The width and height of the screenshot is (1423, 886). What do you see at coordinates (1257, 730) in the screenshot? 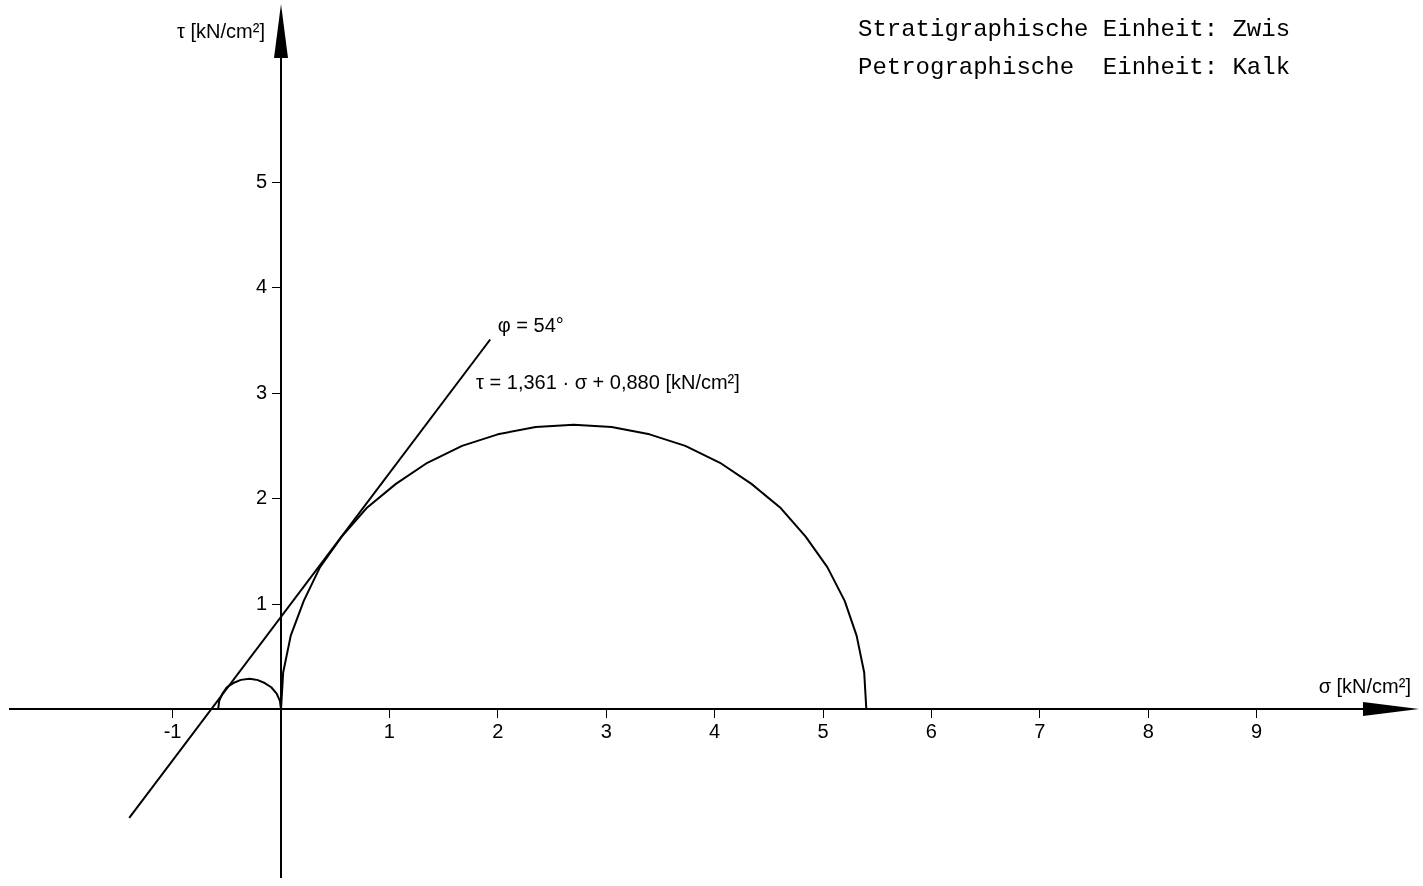
I see `x-tick-label: 9` at bounding box center [1257, 730].